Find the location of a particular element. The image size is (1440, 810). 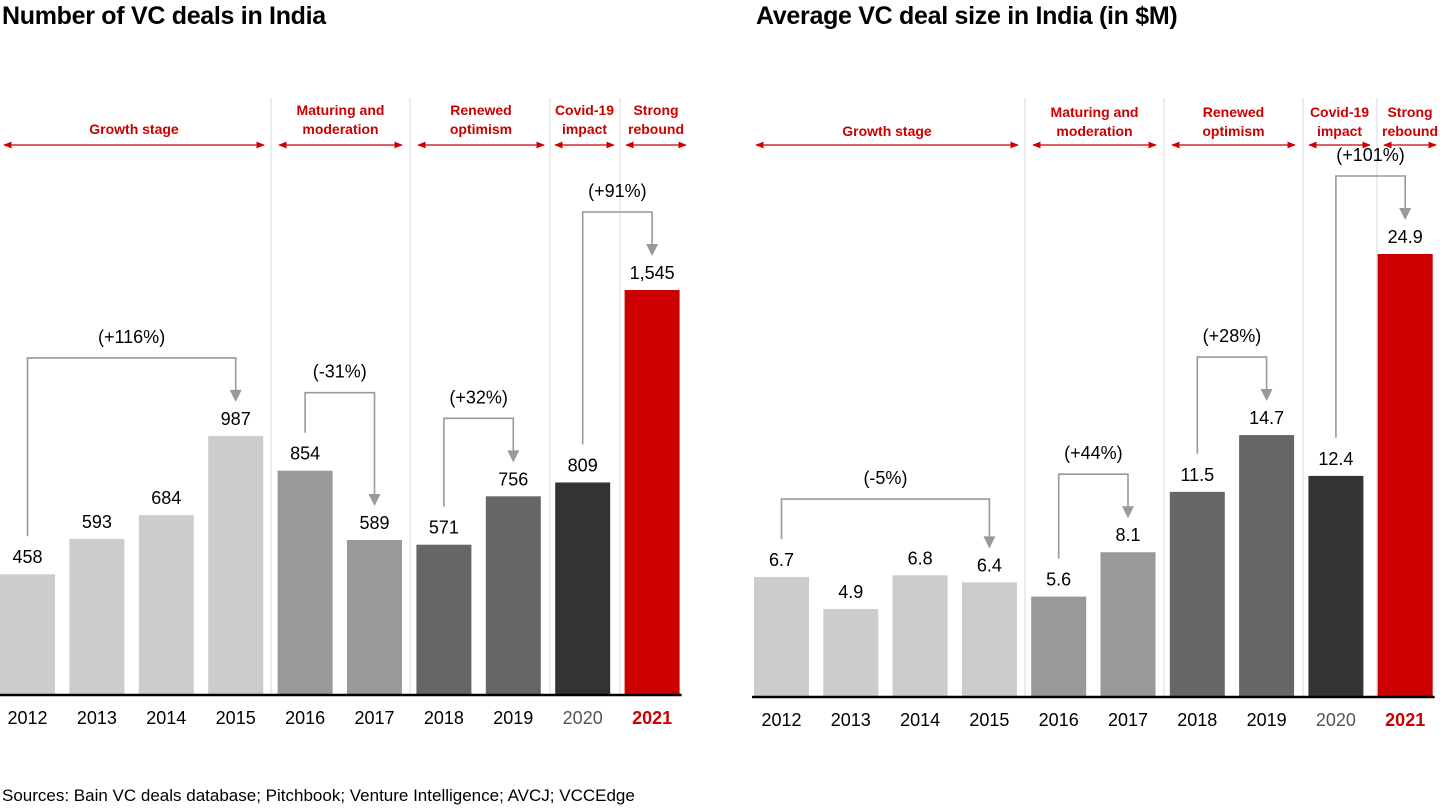

size-change-label: (-5%) is located at coordinates (885, 478).